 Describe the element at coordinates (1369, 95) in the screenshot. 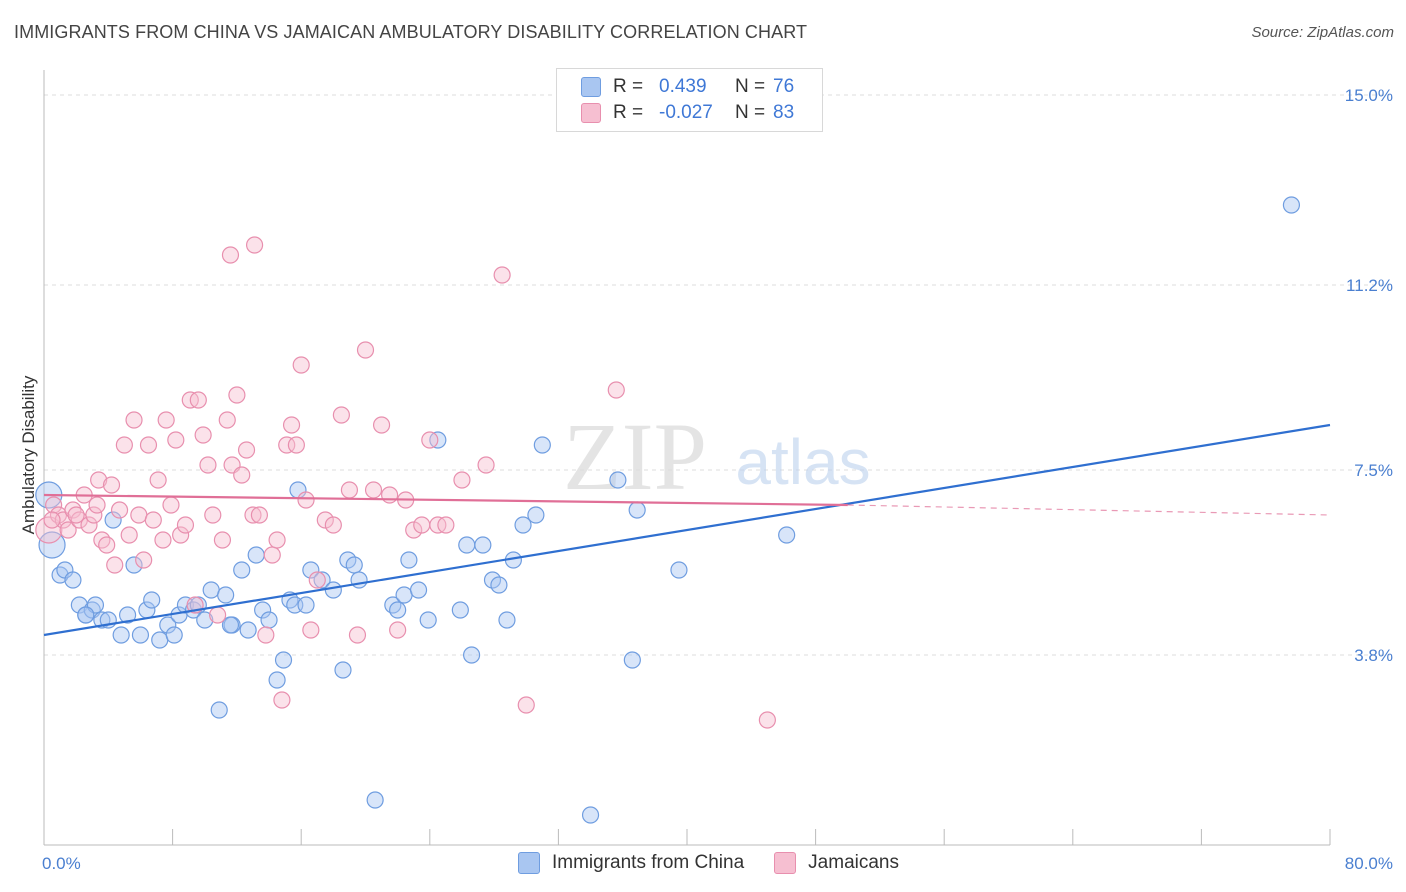

I see `y-tick-label: 15.0%` at that location.